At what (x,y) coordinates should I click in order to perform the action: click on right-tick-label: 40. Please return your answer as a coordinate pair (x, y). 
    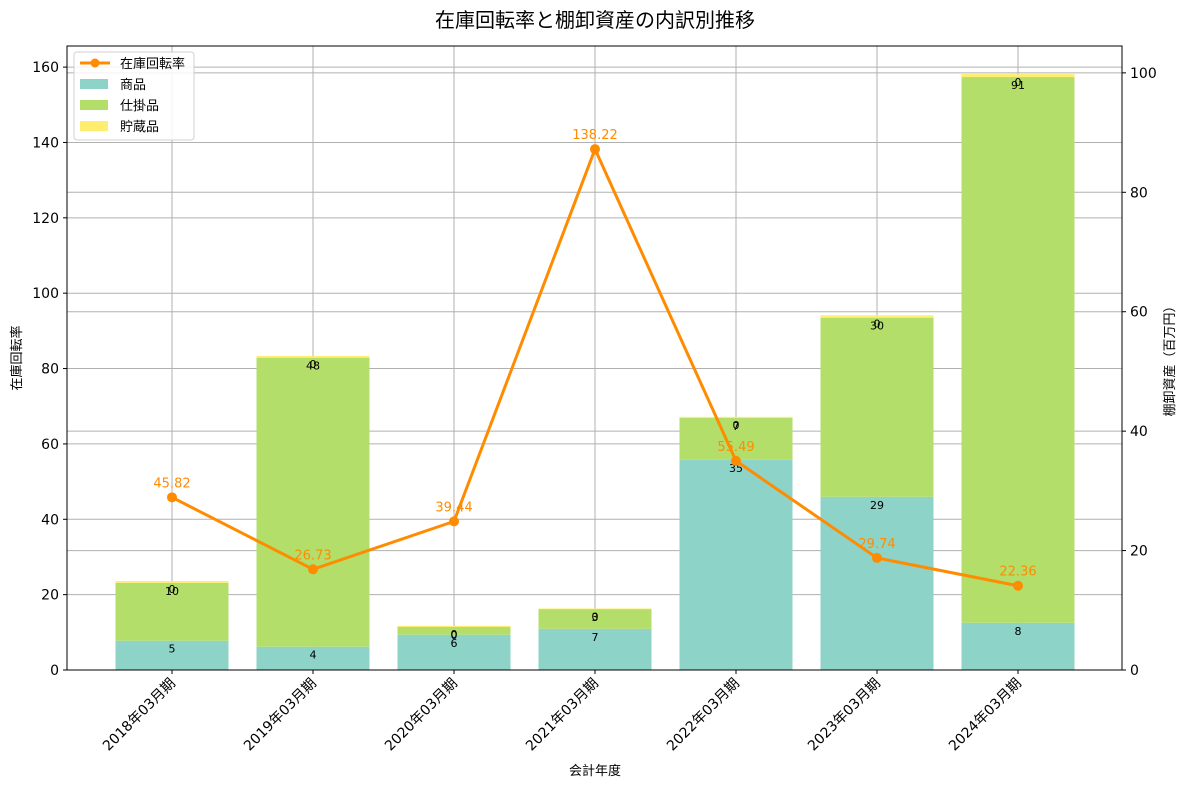
    Looking at the image, I should click on (1139, 432).